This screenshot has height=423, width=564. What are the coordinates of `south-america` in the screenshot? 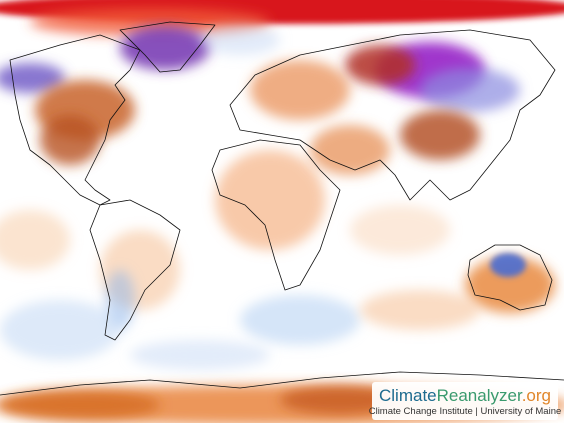 It's located at (135, 270).